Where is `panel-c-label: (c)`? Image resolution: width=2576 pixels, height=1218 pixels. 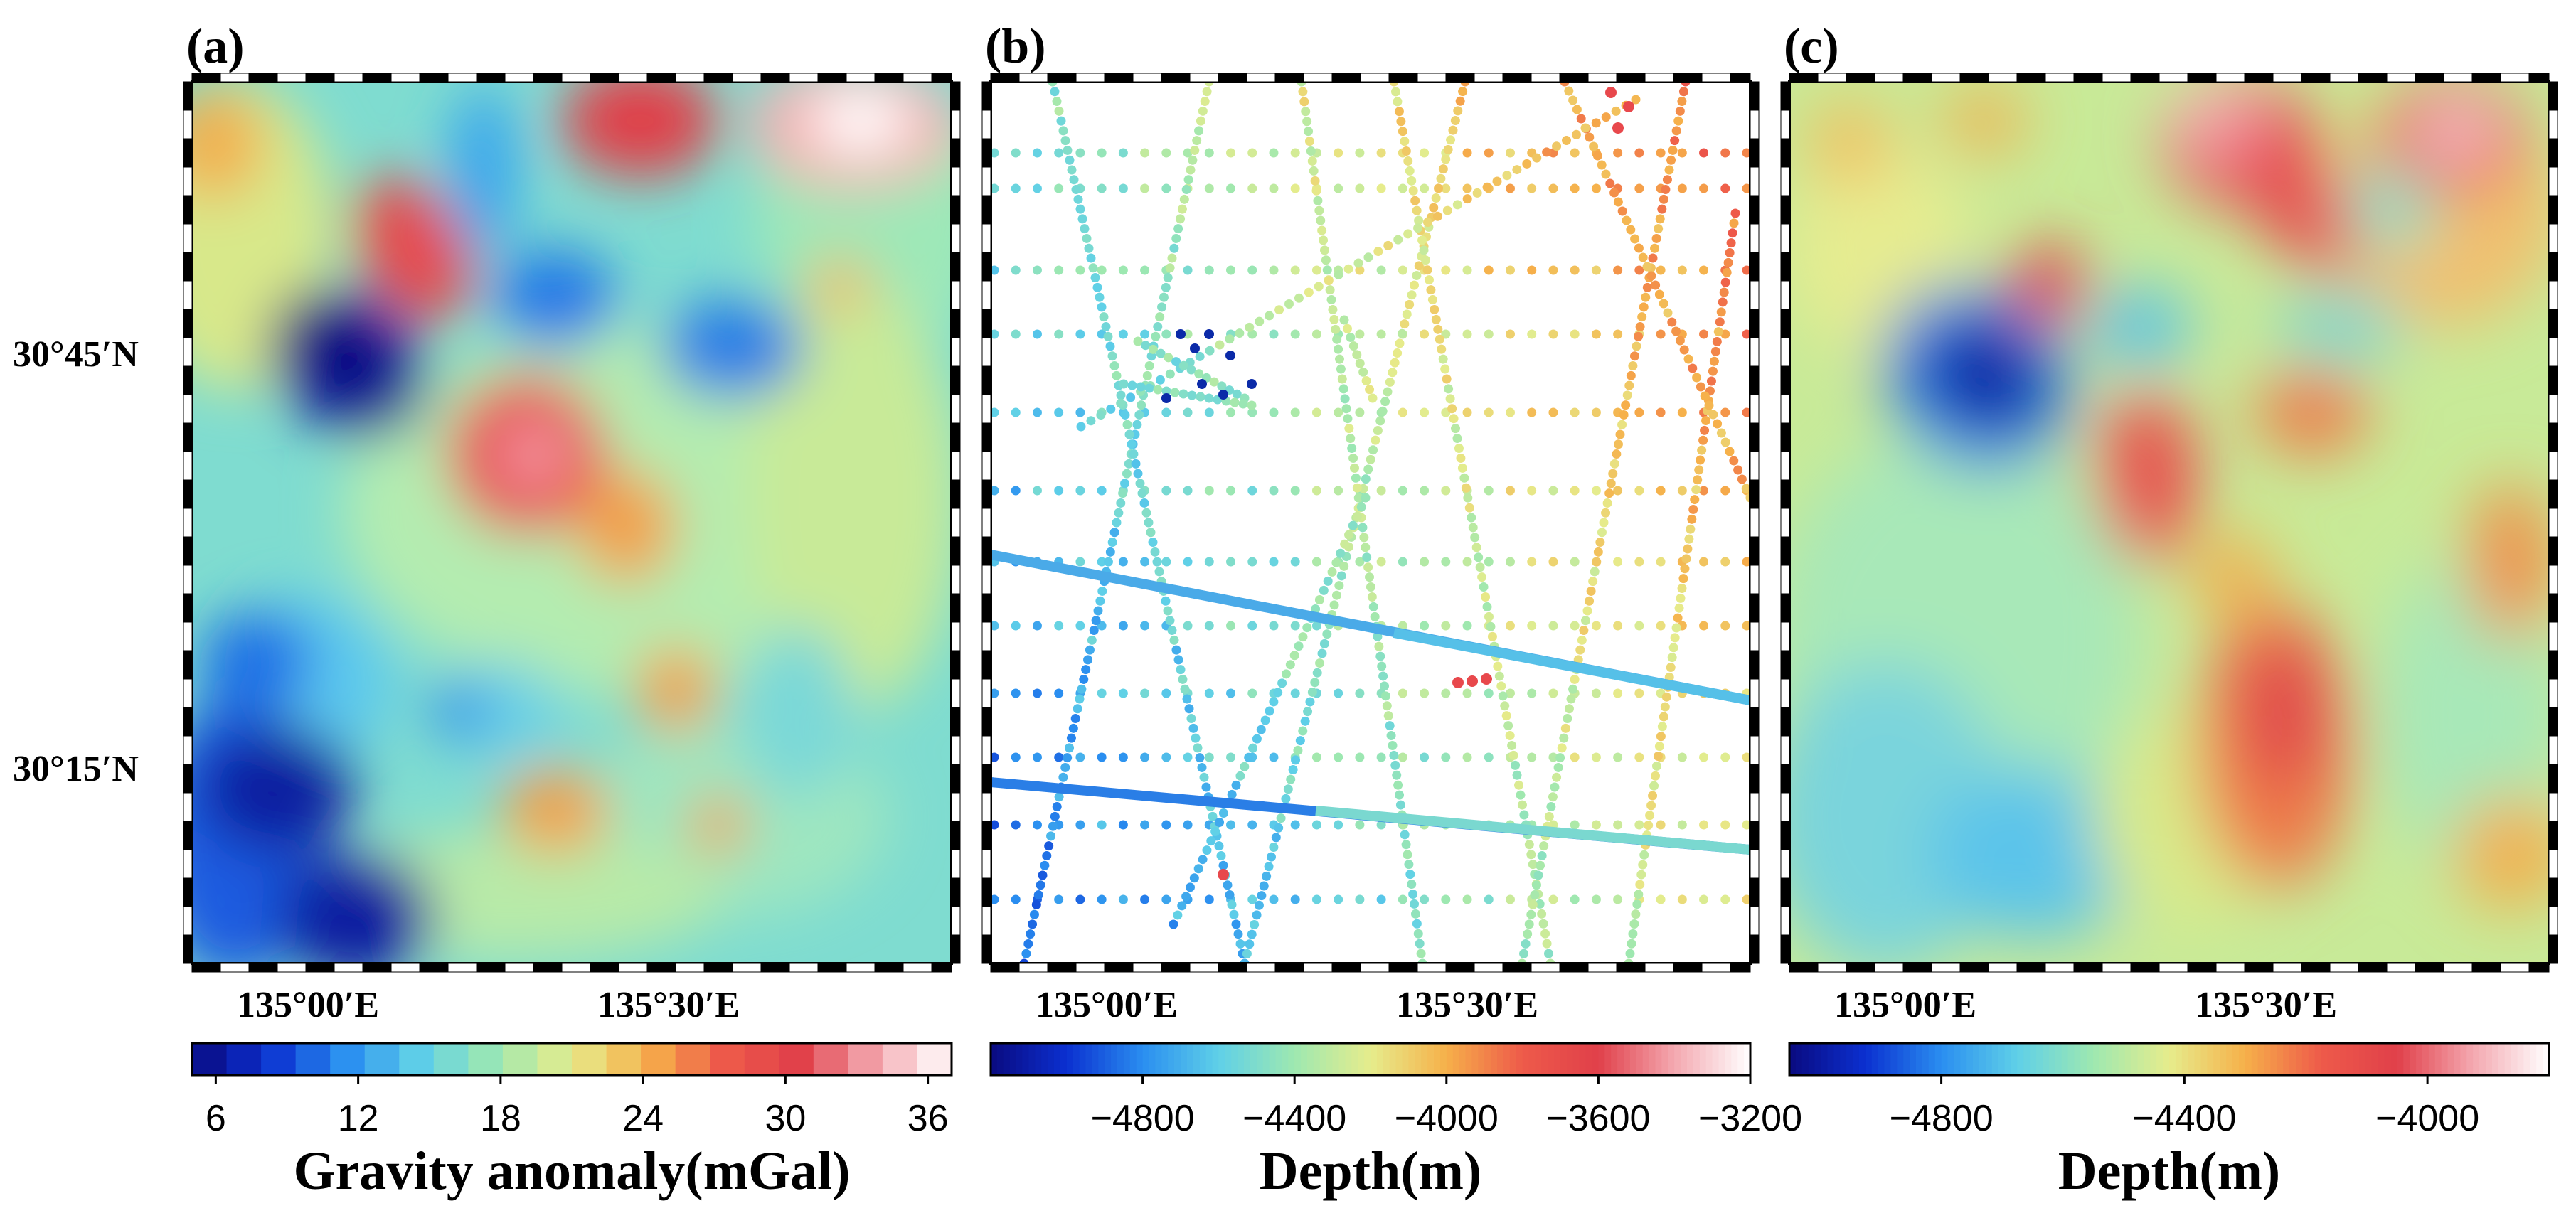 panel-c-label: (c) is located at coordinates (1811, 46).